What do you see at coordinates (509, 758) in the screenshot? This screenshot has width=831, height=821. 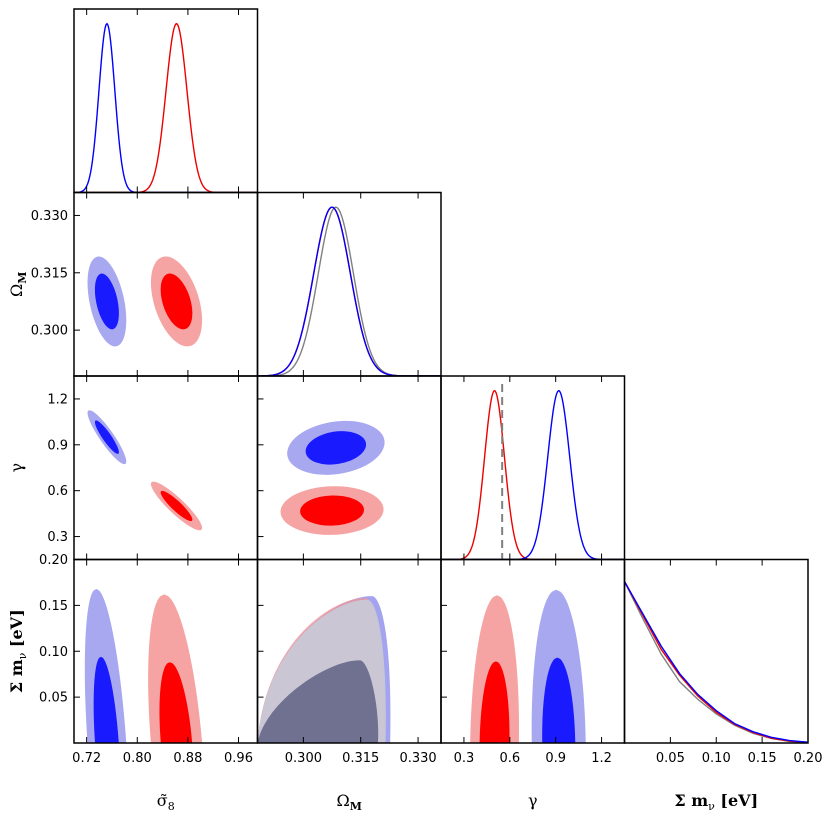 I see `x-tick-label-gamma: 0.6` at bounding box center [509, 758].